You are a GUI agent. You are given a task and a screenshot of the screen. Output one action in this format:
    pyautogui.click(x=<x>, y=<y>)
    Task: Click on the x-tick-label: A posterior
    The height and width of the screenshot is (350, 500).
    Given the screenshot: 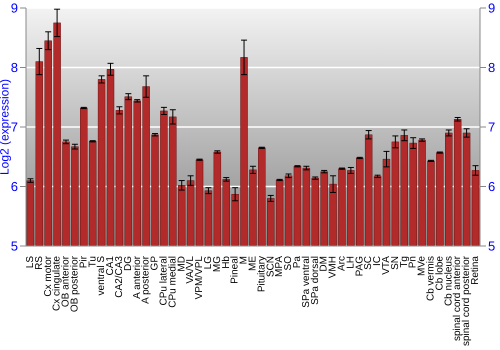 What is the action you would take?
    pyautogui.click(x=146, y=279)
    